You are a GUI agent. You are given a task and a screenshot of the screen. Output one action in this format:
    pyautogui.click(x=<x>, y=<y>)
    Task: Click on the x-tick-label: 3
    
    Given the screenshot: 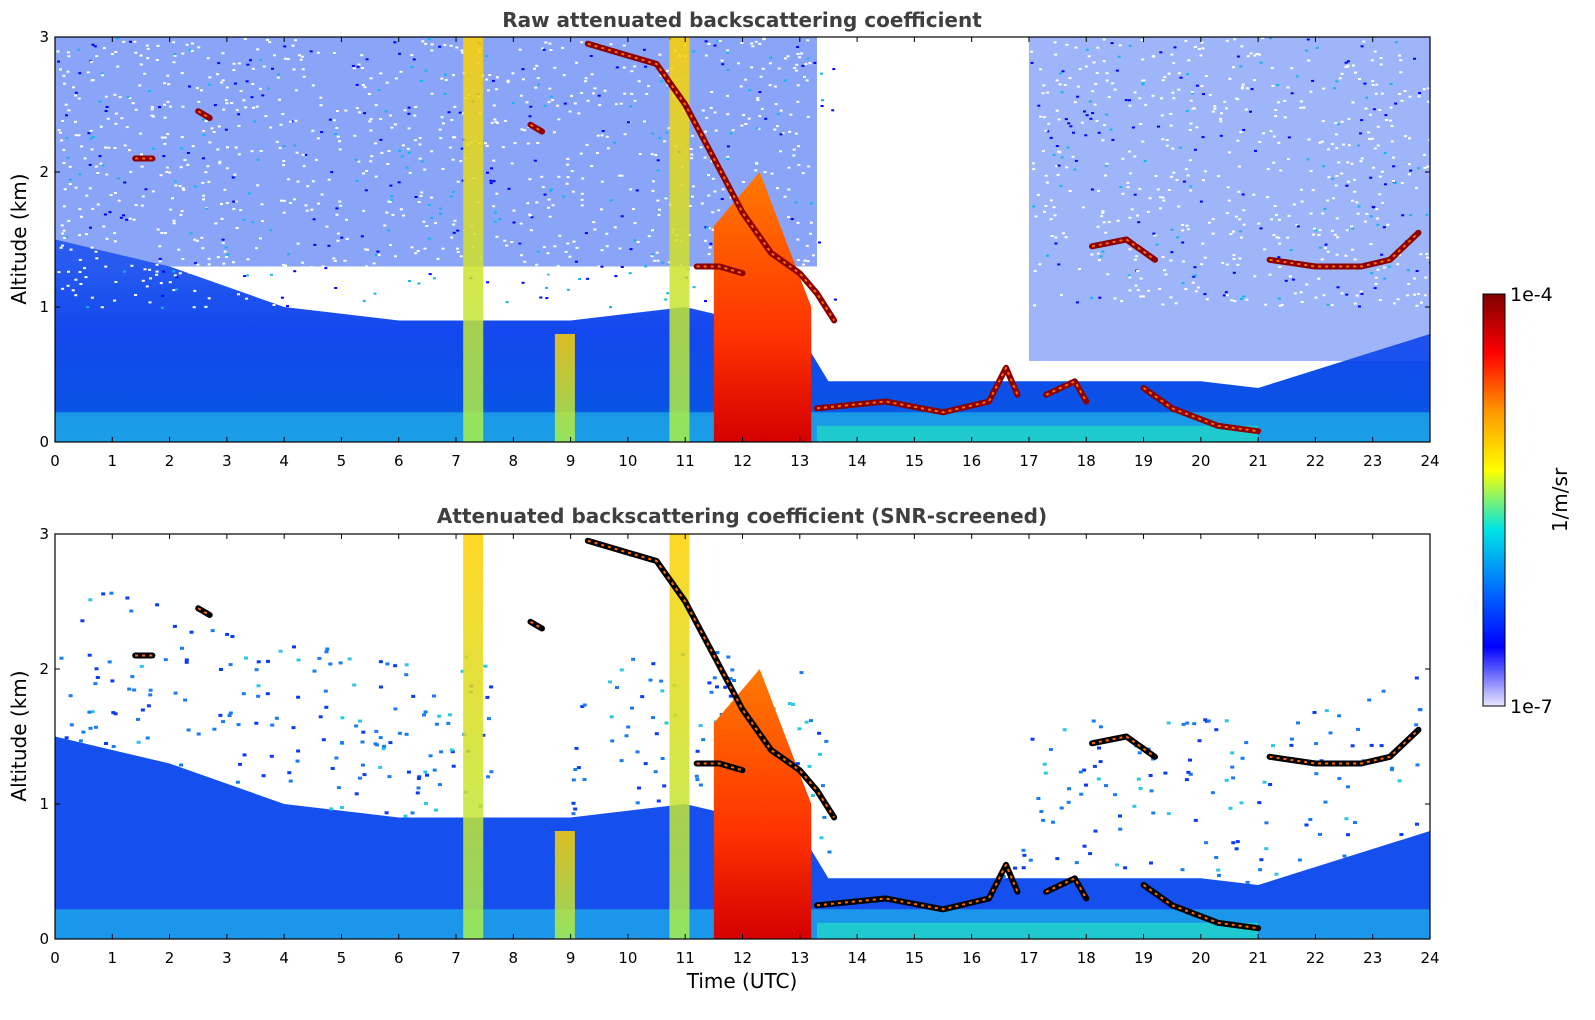 What is the action you would take?
    pyautogui.click(x=227, y=958)
    